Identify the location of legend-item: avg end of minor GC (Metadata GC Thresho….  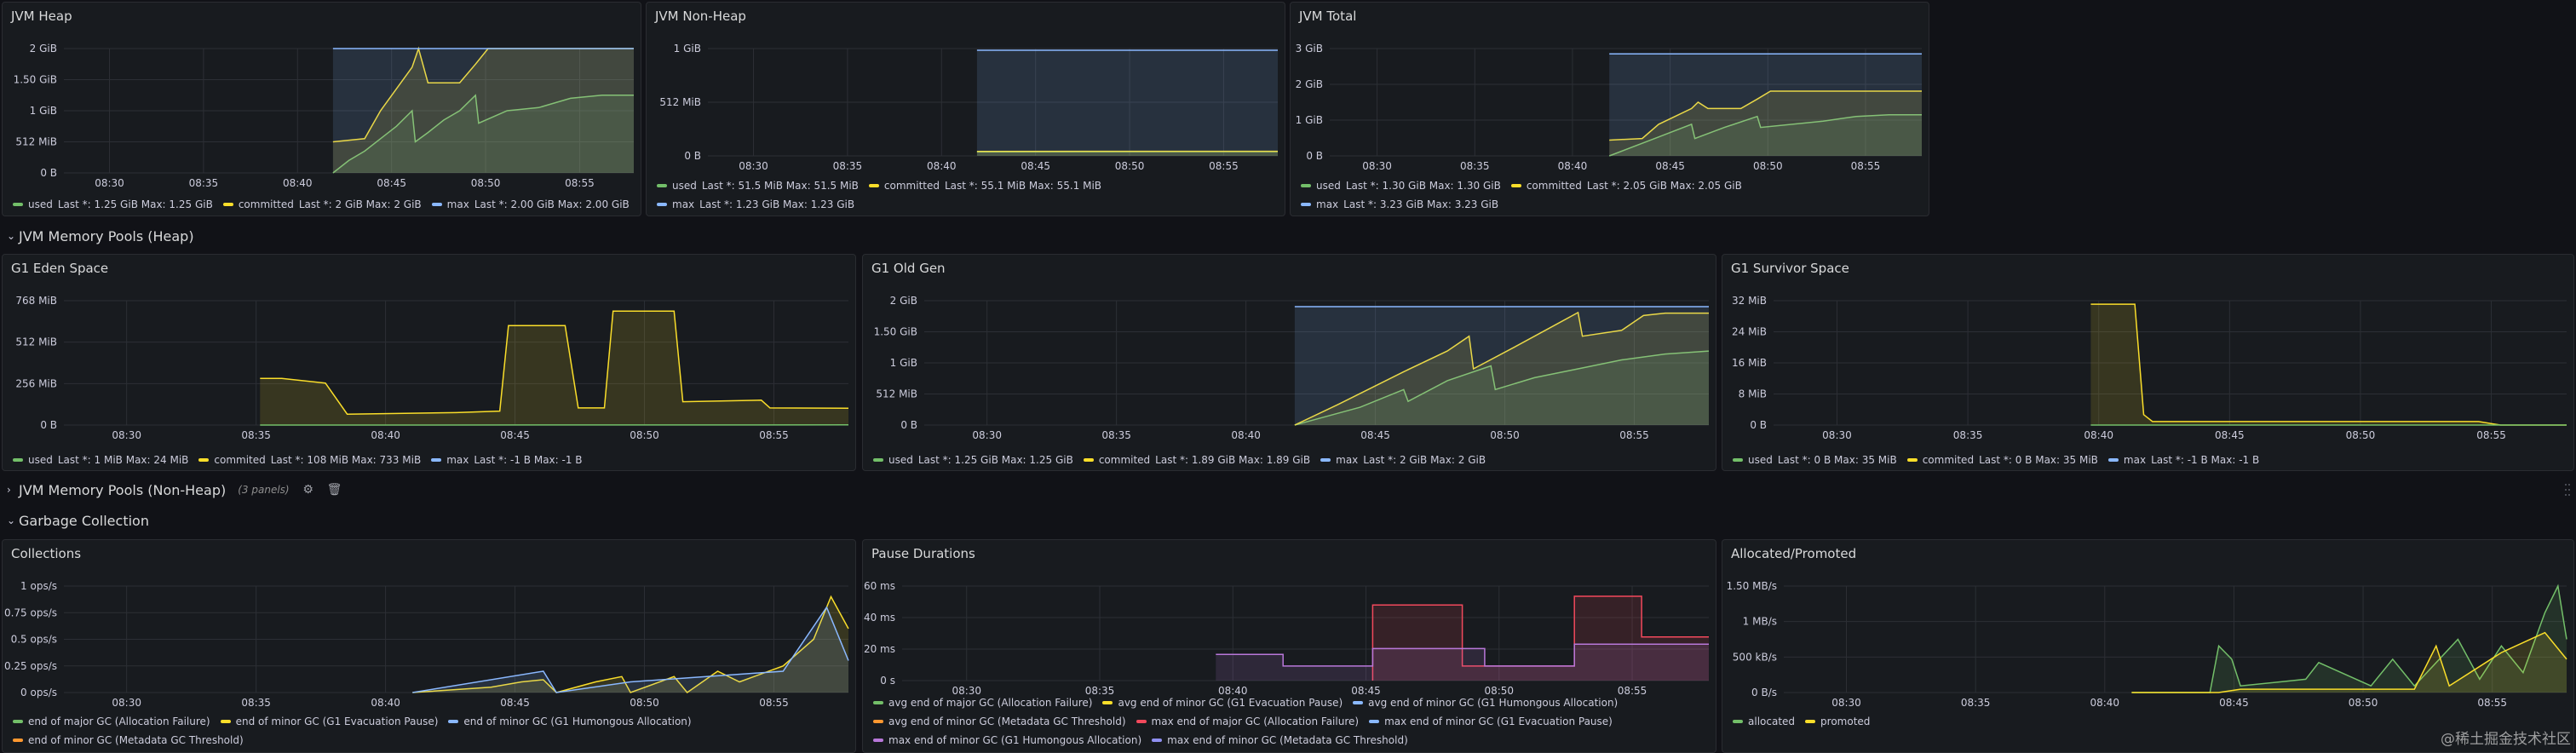
(999, 721).